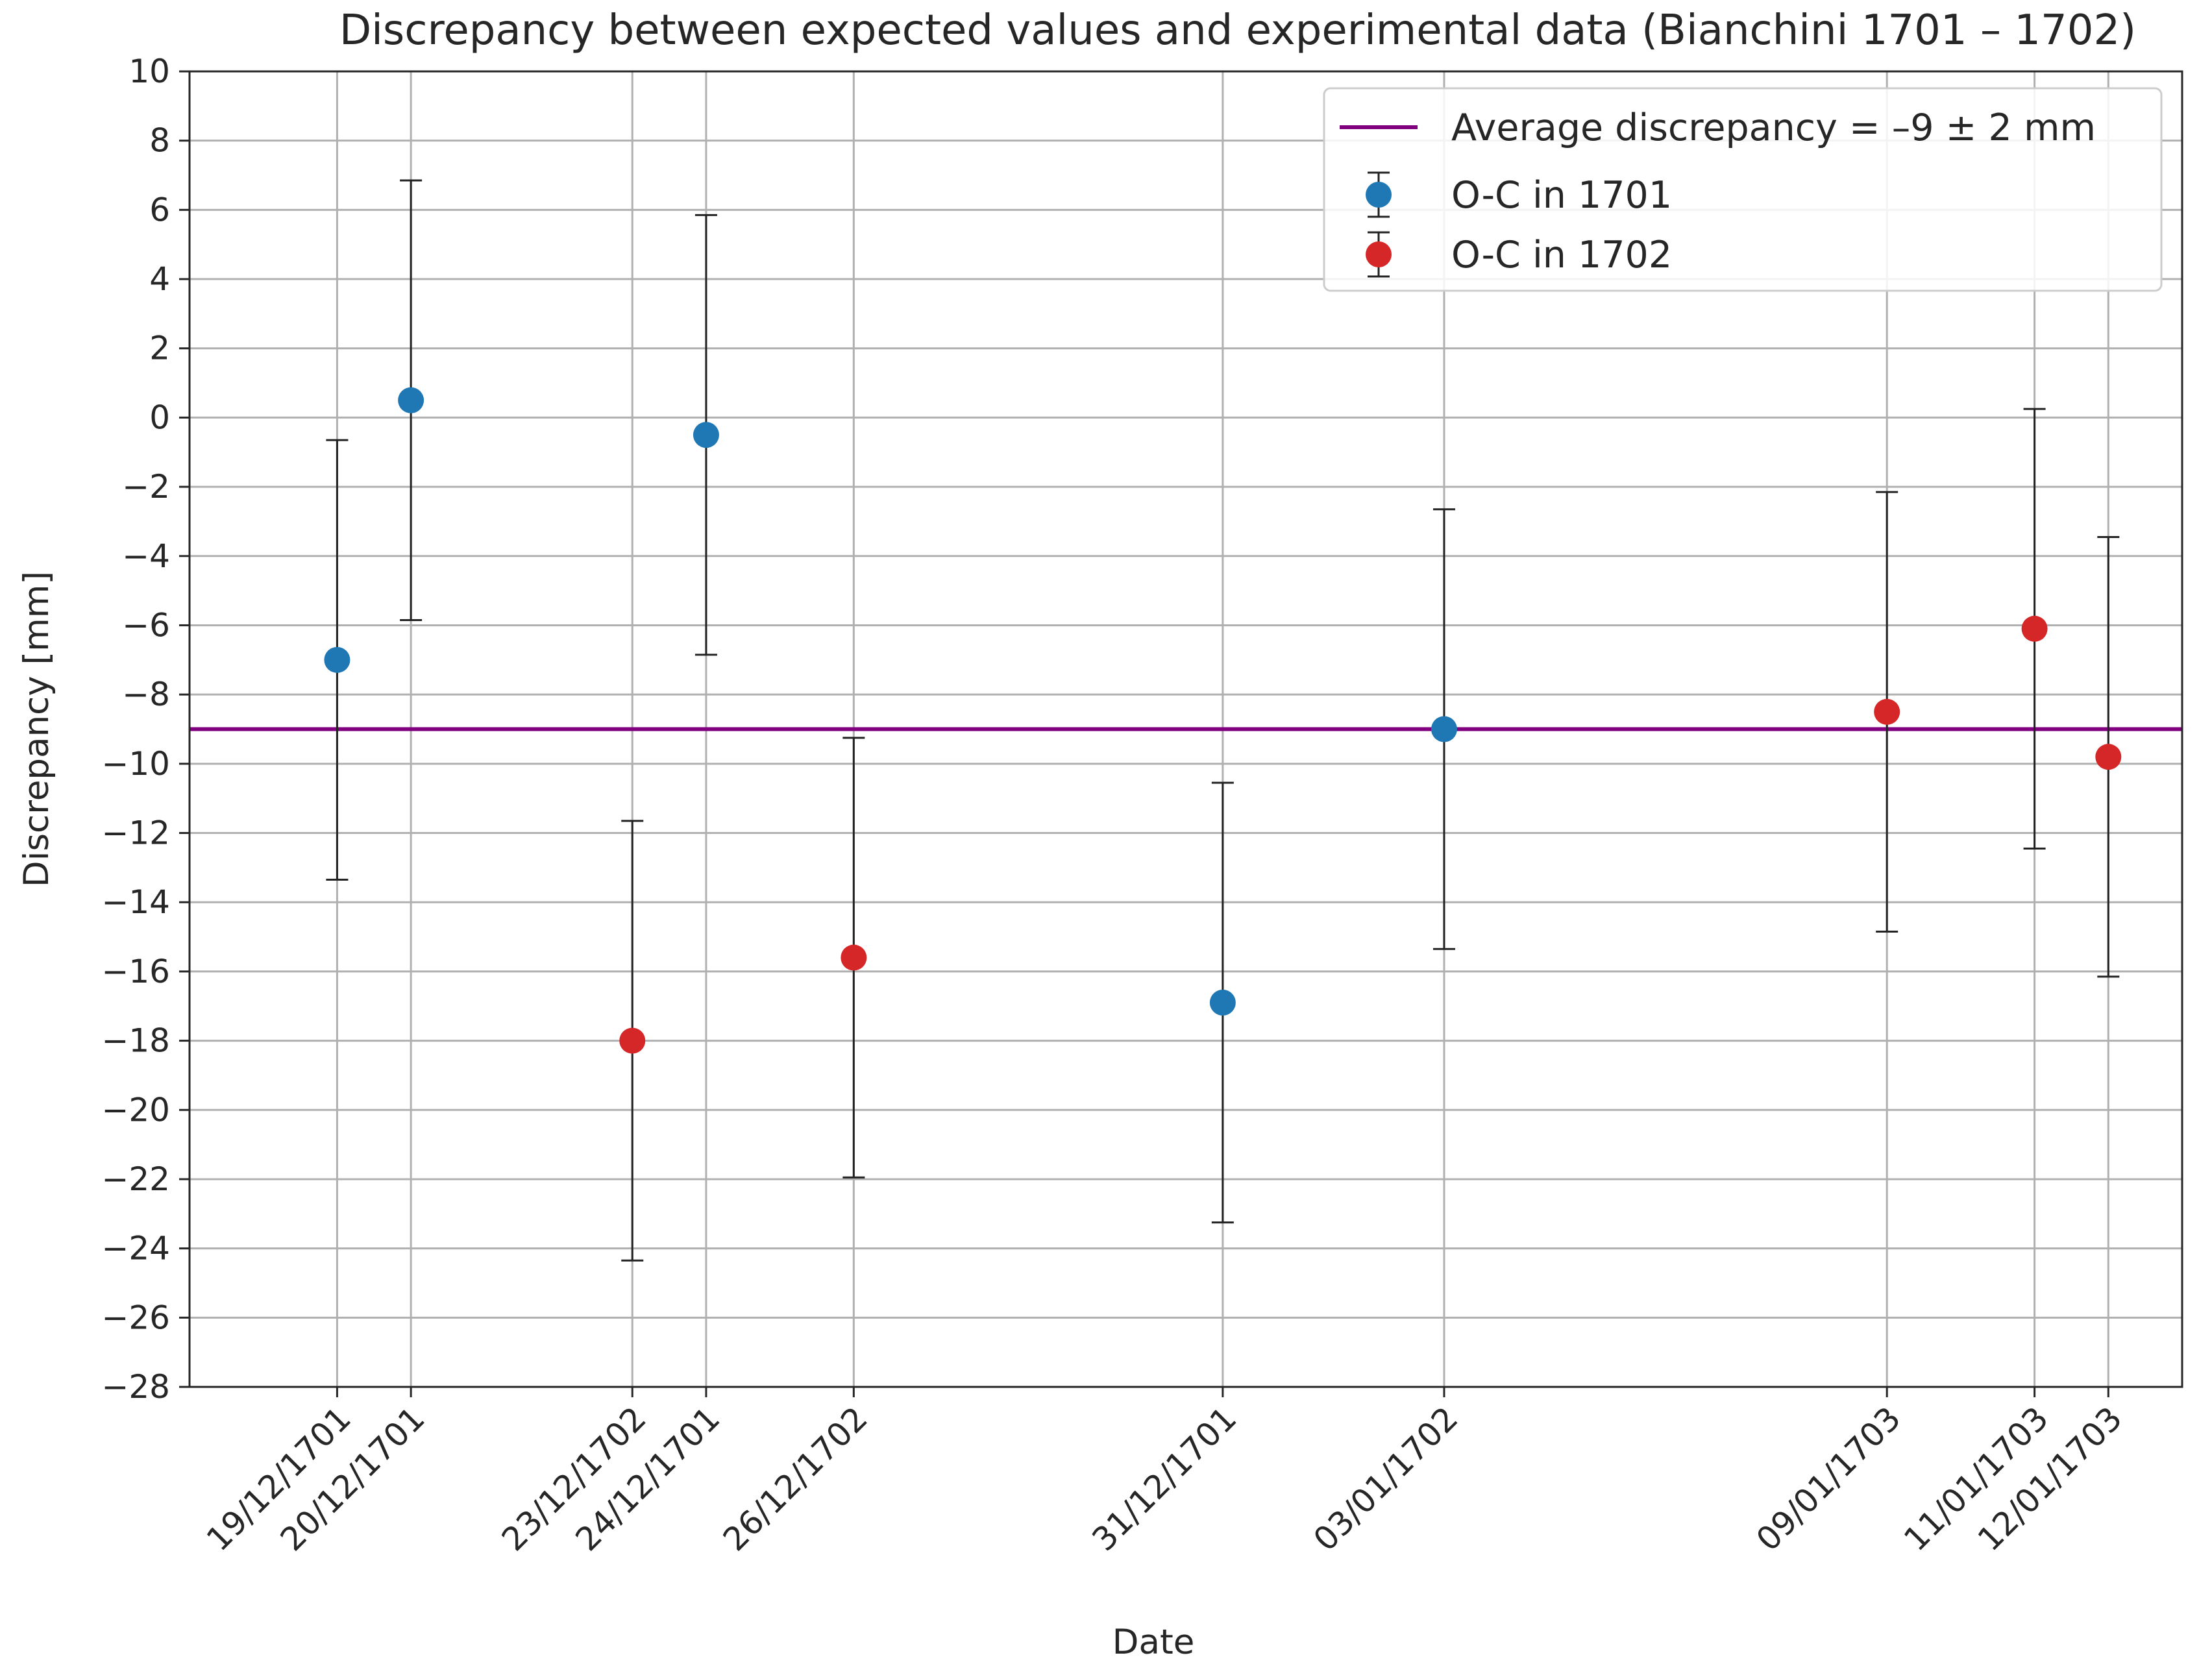 Image resolution: width=2212 pixels, height=1664 pixels. I want to click on y-tick-label: −22, so click(135, 1179).